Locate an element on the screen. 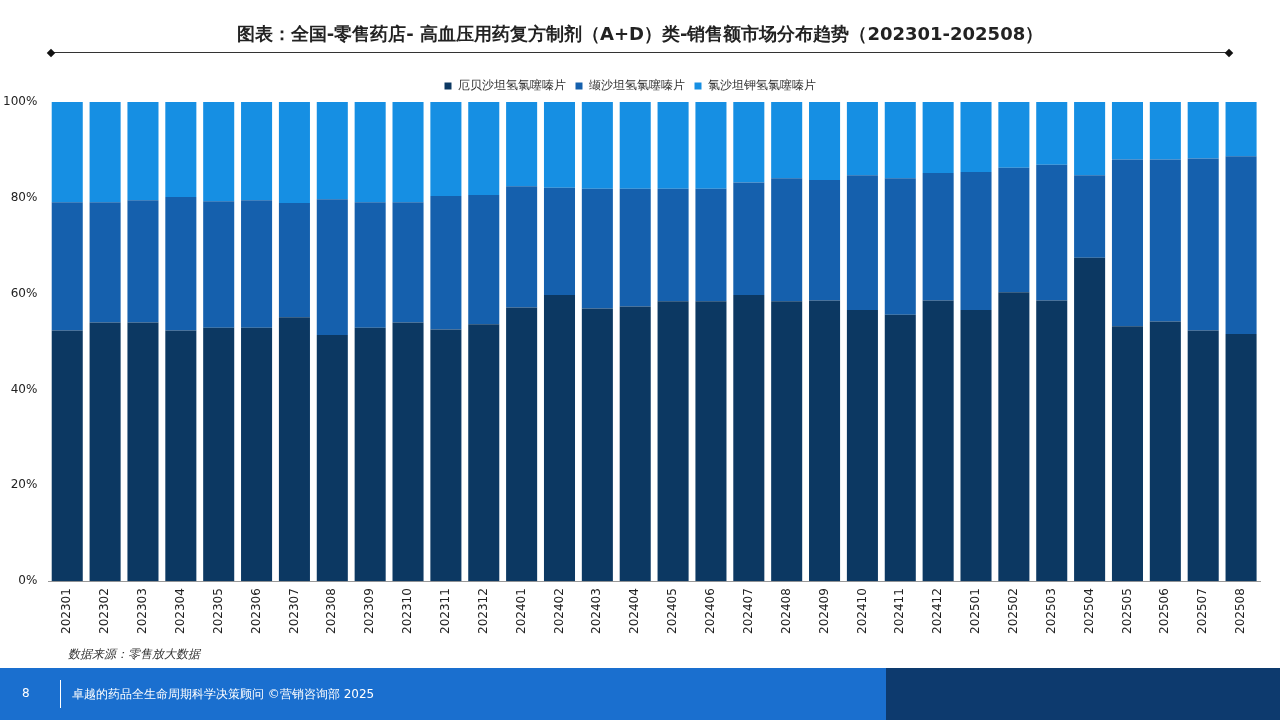 This screenshot has width=1280, height=720. x-tick-label: 202502 is located at coordinates (1013, 611).